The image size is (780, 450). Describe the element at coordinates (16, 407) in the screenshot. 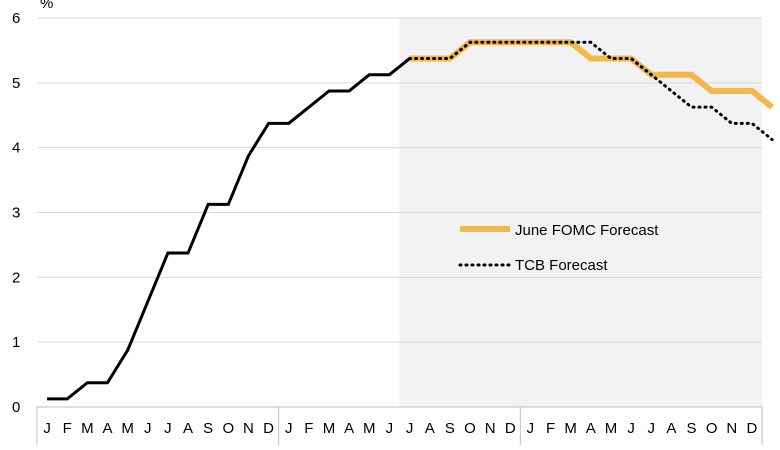

I see `y-tick-label: 0` at that location.